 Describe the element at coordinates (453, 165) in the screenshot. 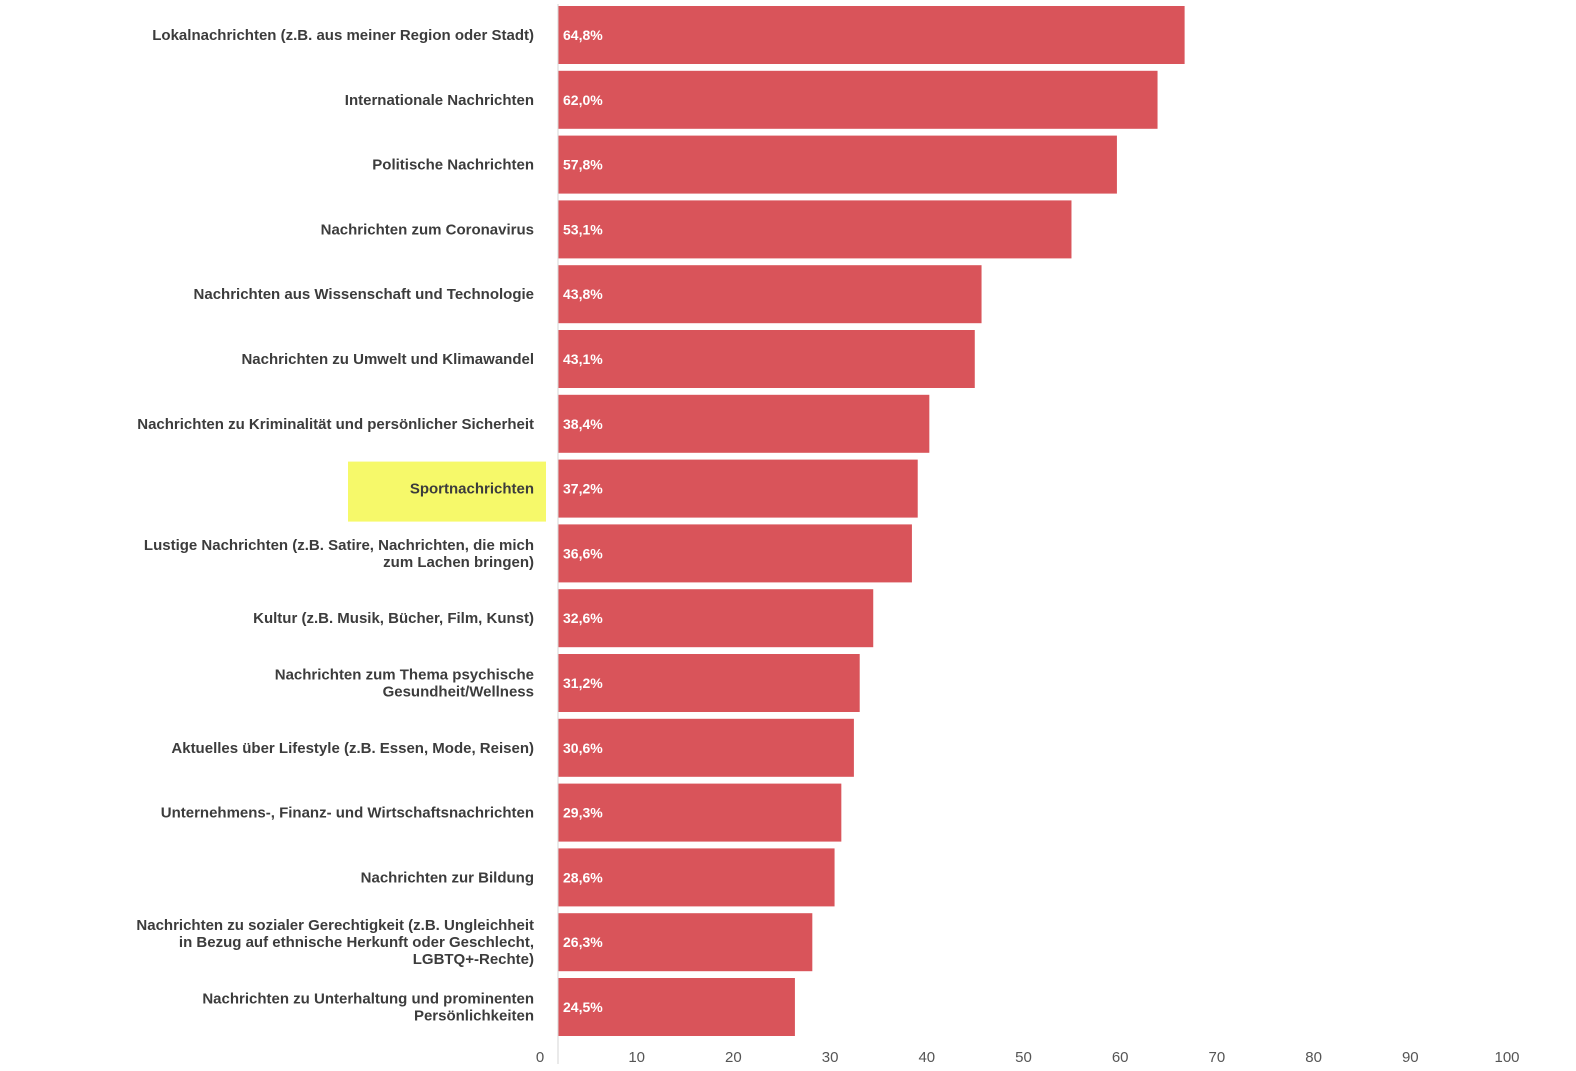

I see `category-label: Politische Nachrichten` at that location.